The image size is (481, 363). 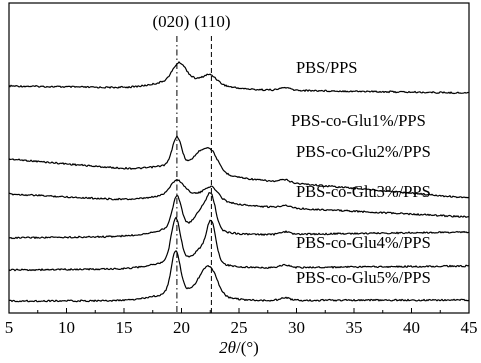 I want to click on series-label-4: PBS-co-Glu1%/PPS, so click(x=358, y=120).